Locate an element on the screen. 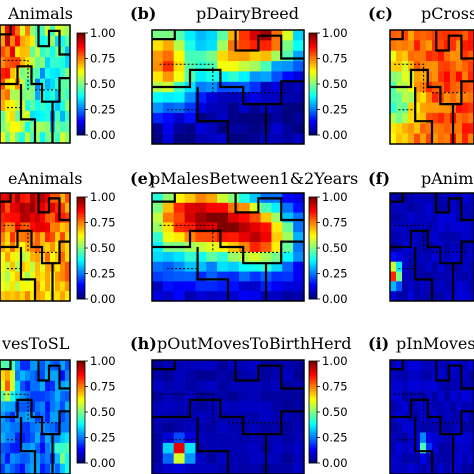 This screenshot has height=474, width=474. panel-letter: (h) is located at coordinates (143, 343).